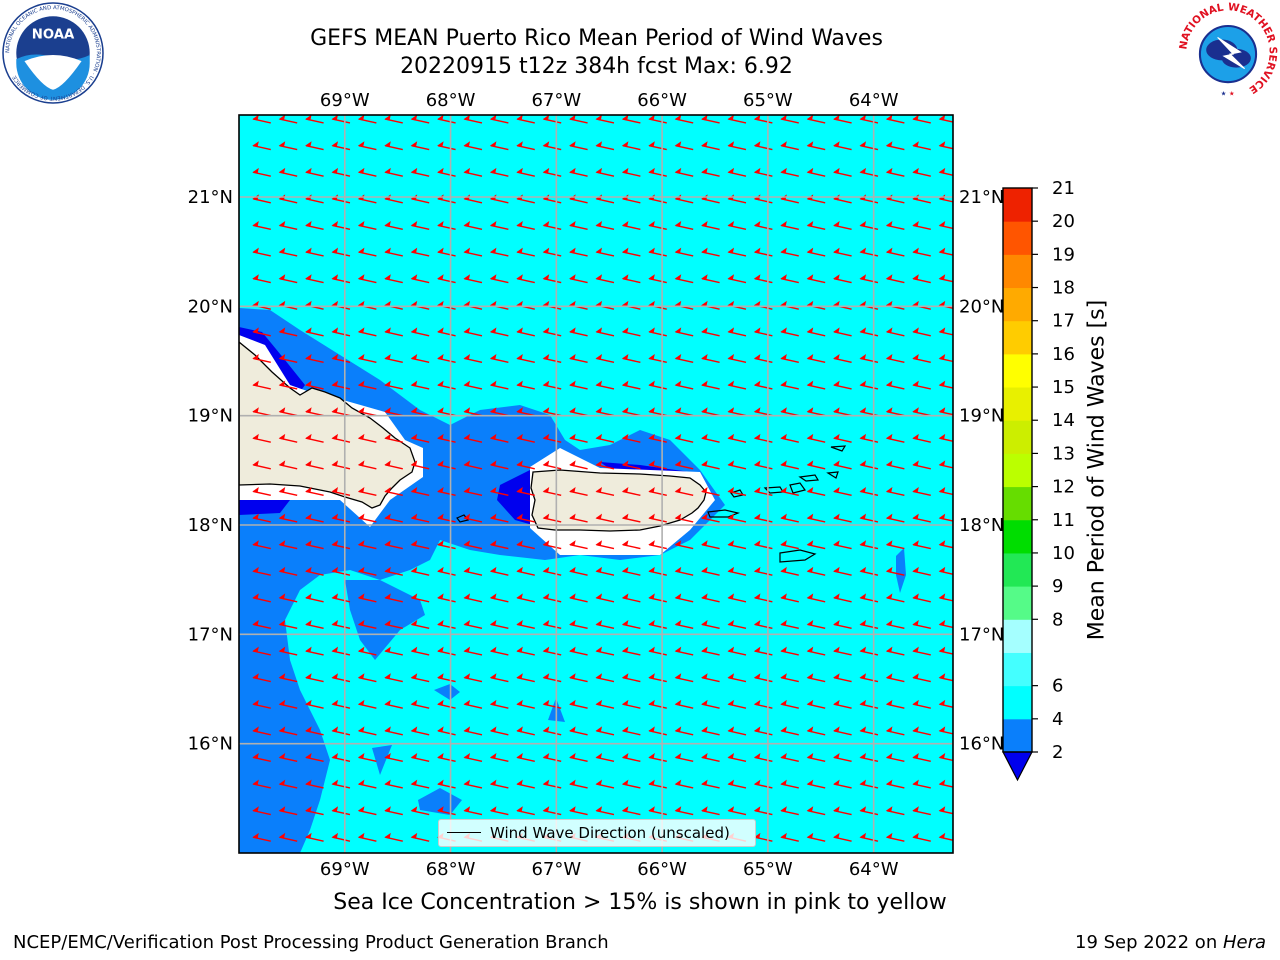 The image size is (1280, 960). I want to click on colorbar-tick-label: 12, so click(1063, 487).